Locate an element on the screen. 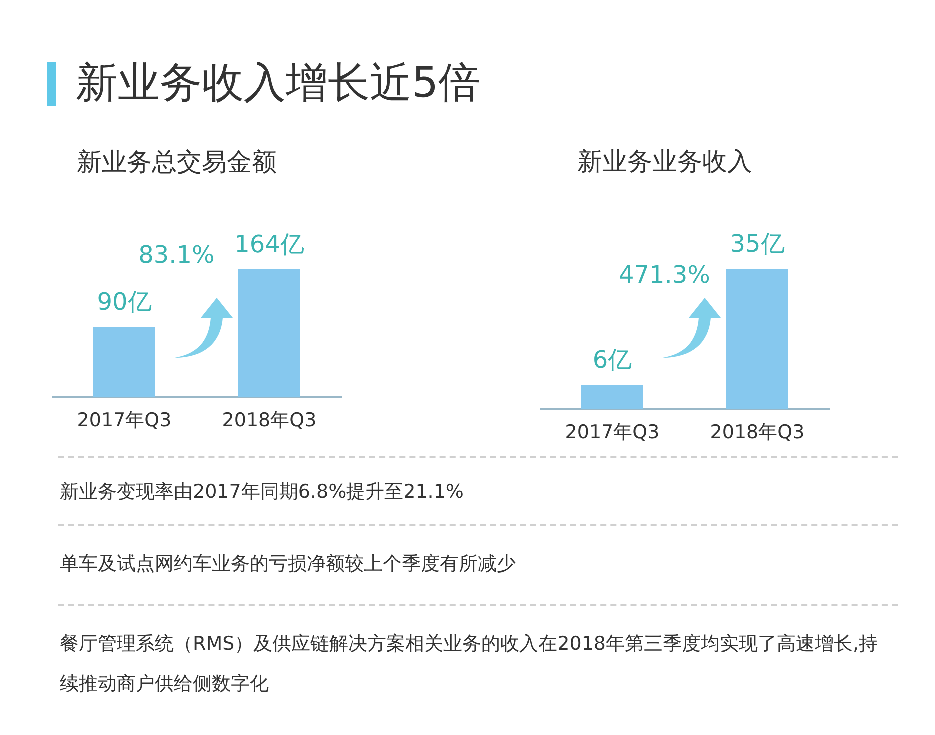  annotation: 471.3% is located at coordinates (664, 275).